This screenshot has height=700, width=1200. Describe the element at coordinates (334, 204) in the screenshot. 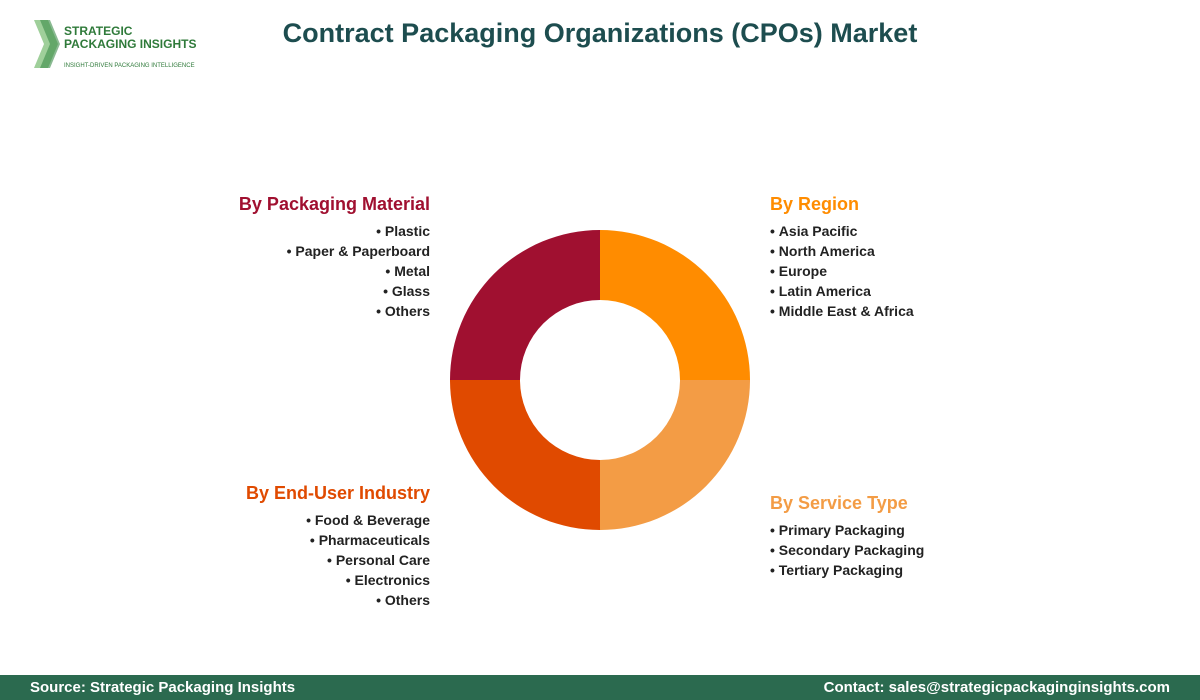

I see `segment-heading: By Packaging Material` at that location.